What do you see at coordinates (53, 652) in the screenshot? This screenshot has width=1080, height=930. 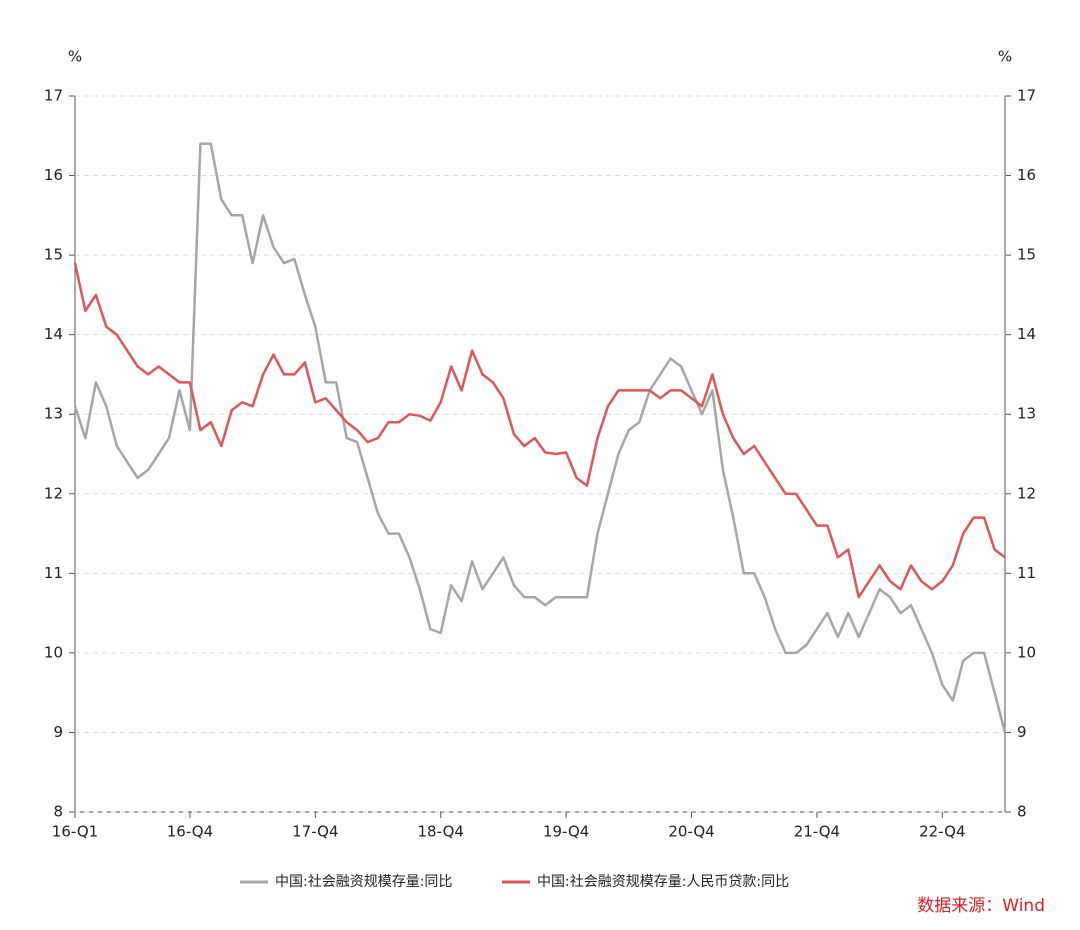 I see `y-tick-label: 10` at bounding box center [53, 652].